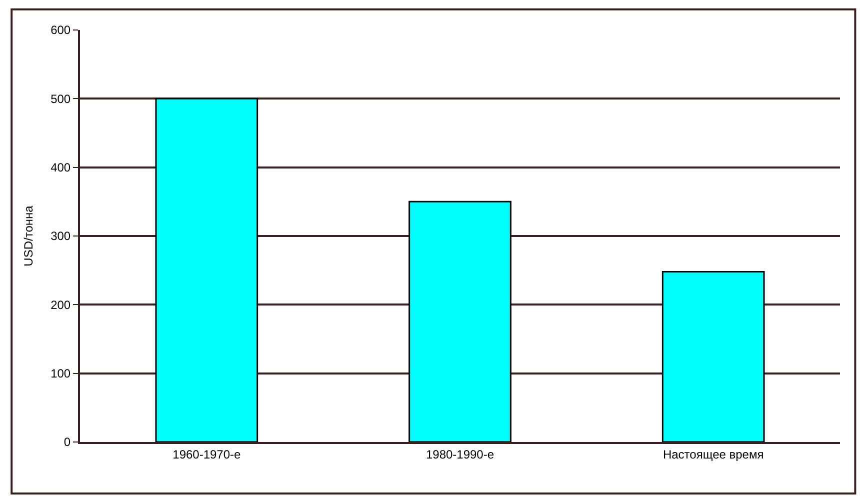  What do you see at coordinates (60, 305) in the screenshot?
I see `y-tick-label: 200` at bounding box center [60, 305].